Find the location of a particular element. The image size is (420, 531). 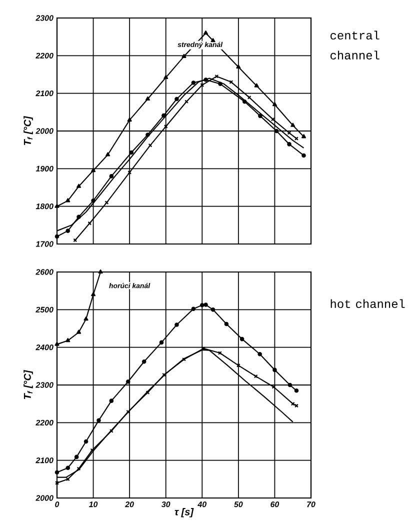

text: central channel is located at coordinates (355, 45).